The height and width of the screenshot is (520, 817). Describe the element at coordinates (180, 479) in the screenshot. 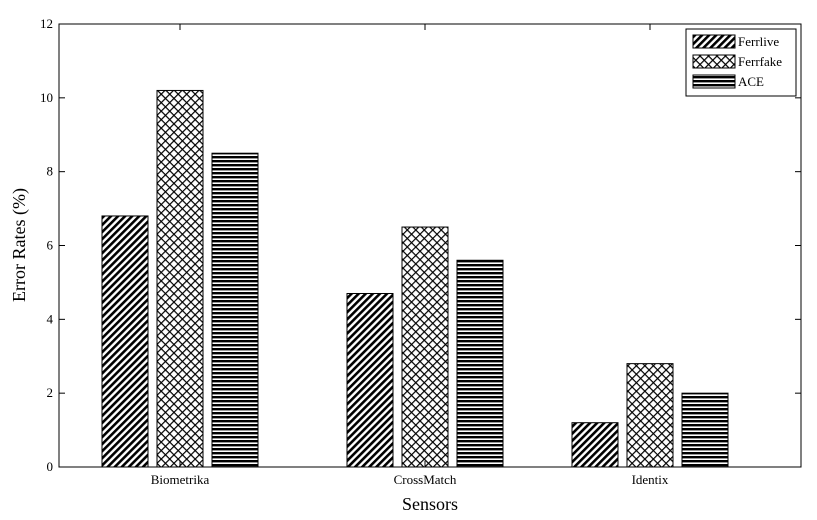

I see `x-tick-label: Biometrika` at that location.